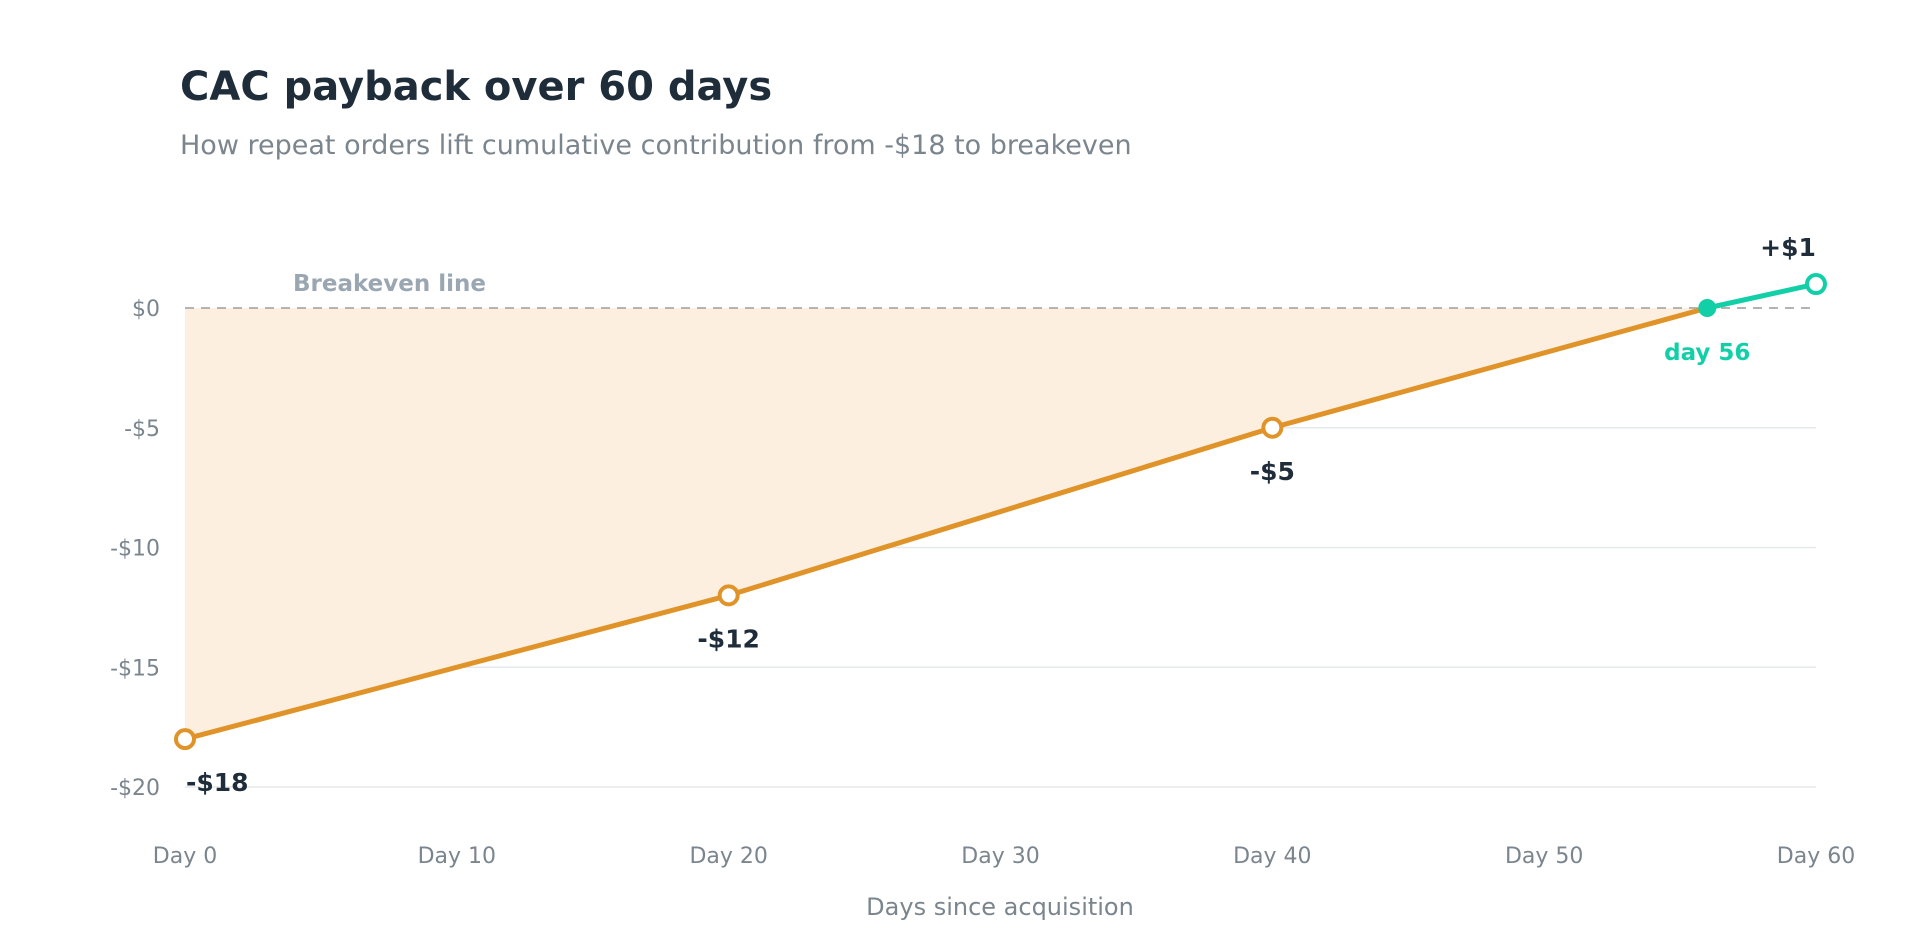  What do you see at coordinates (457, 856) in the screenshot?
I see `x-tick-label: Day 10` at bounding box center [457, 856].